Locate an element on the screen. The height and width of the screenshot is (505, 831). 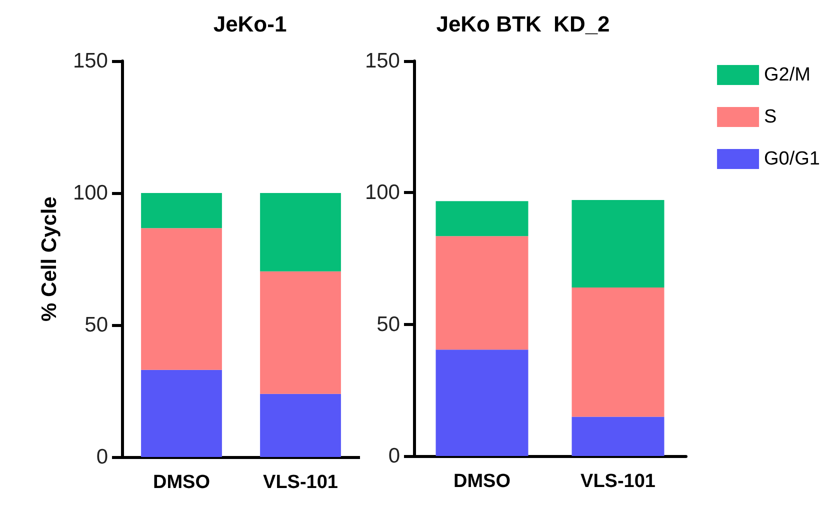
legend-label: S is located at coordinates (770, 117).